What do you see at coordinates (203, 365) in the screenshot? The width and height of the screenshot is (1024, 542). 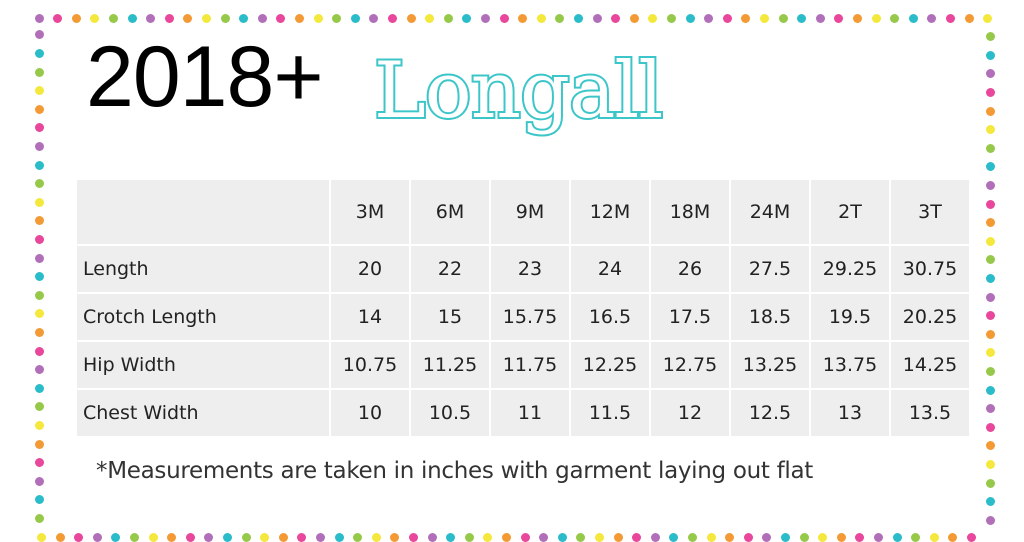 I see `row-label: Hip Width` at bounding box center [203, 365].